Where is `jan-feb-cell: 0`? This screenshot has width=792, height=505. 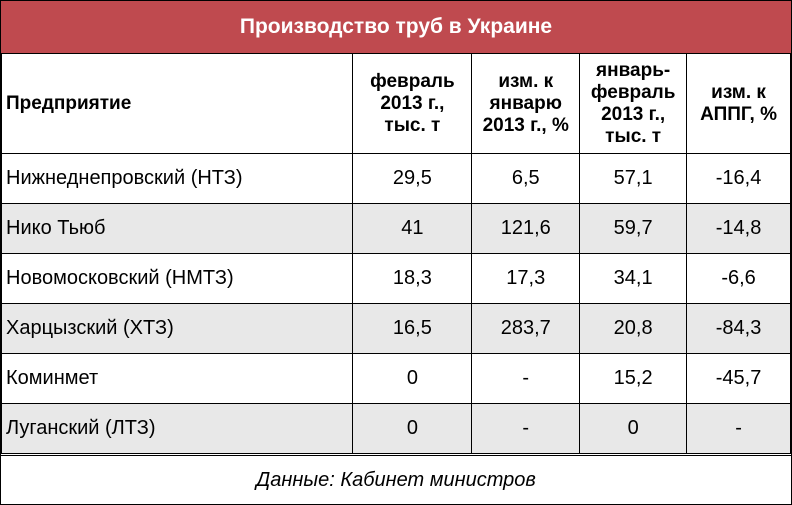 jan-feb-cell: 0 is located at coordinates (633, 428).